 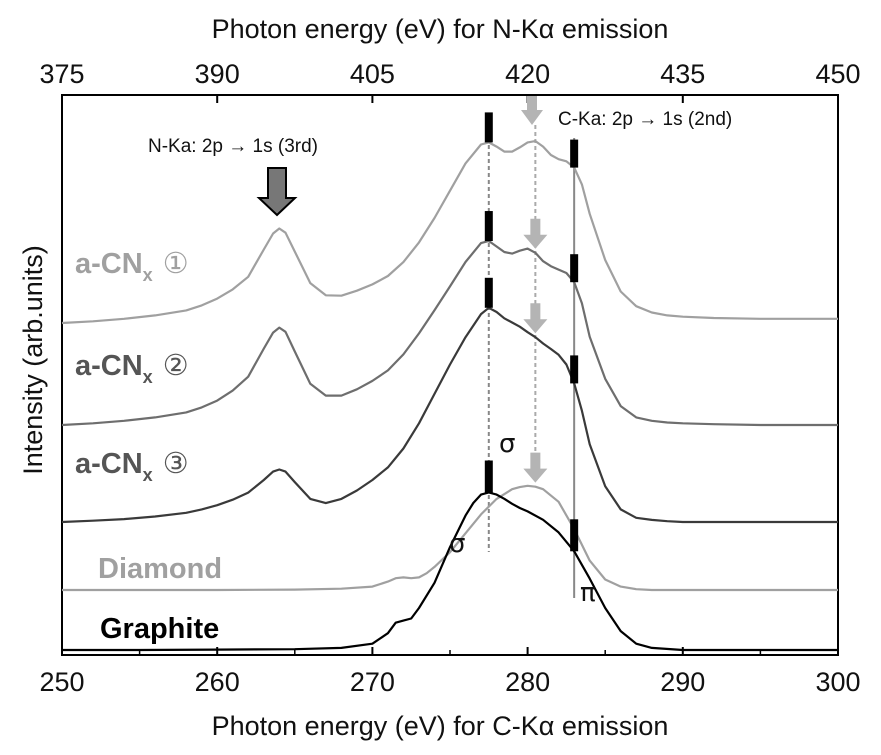 What do you see at coordinates (160, 569) in the screenshot?
I see `label-diamond: Diamond` at bounding box center [160, 569].